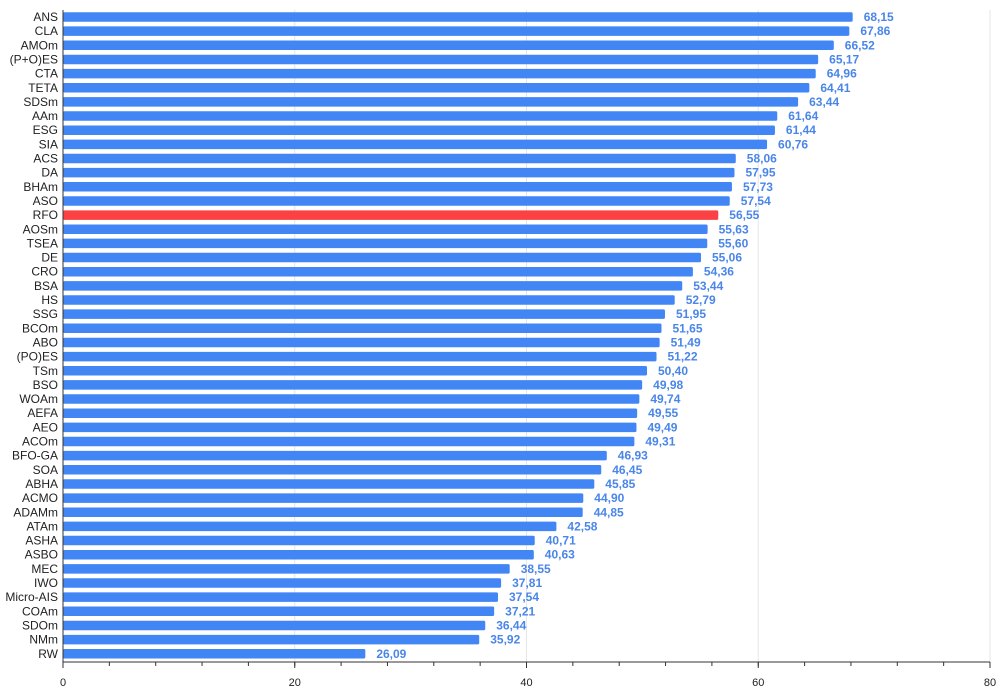 This screenshot has height=692, width=1000. I want to click on value-label: 67,86, so click(875, 31).